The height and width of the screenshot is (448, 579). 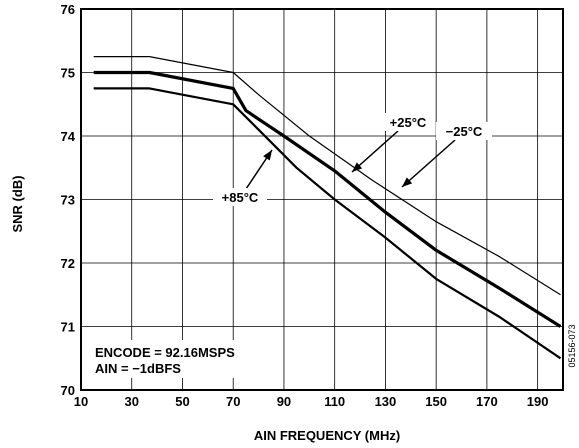 I want to click on x-tick-labels: 10 30 50 70 90 110 130 150 170 190, so click(x=311, y=401).